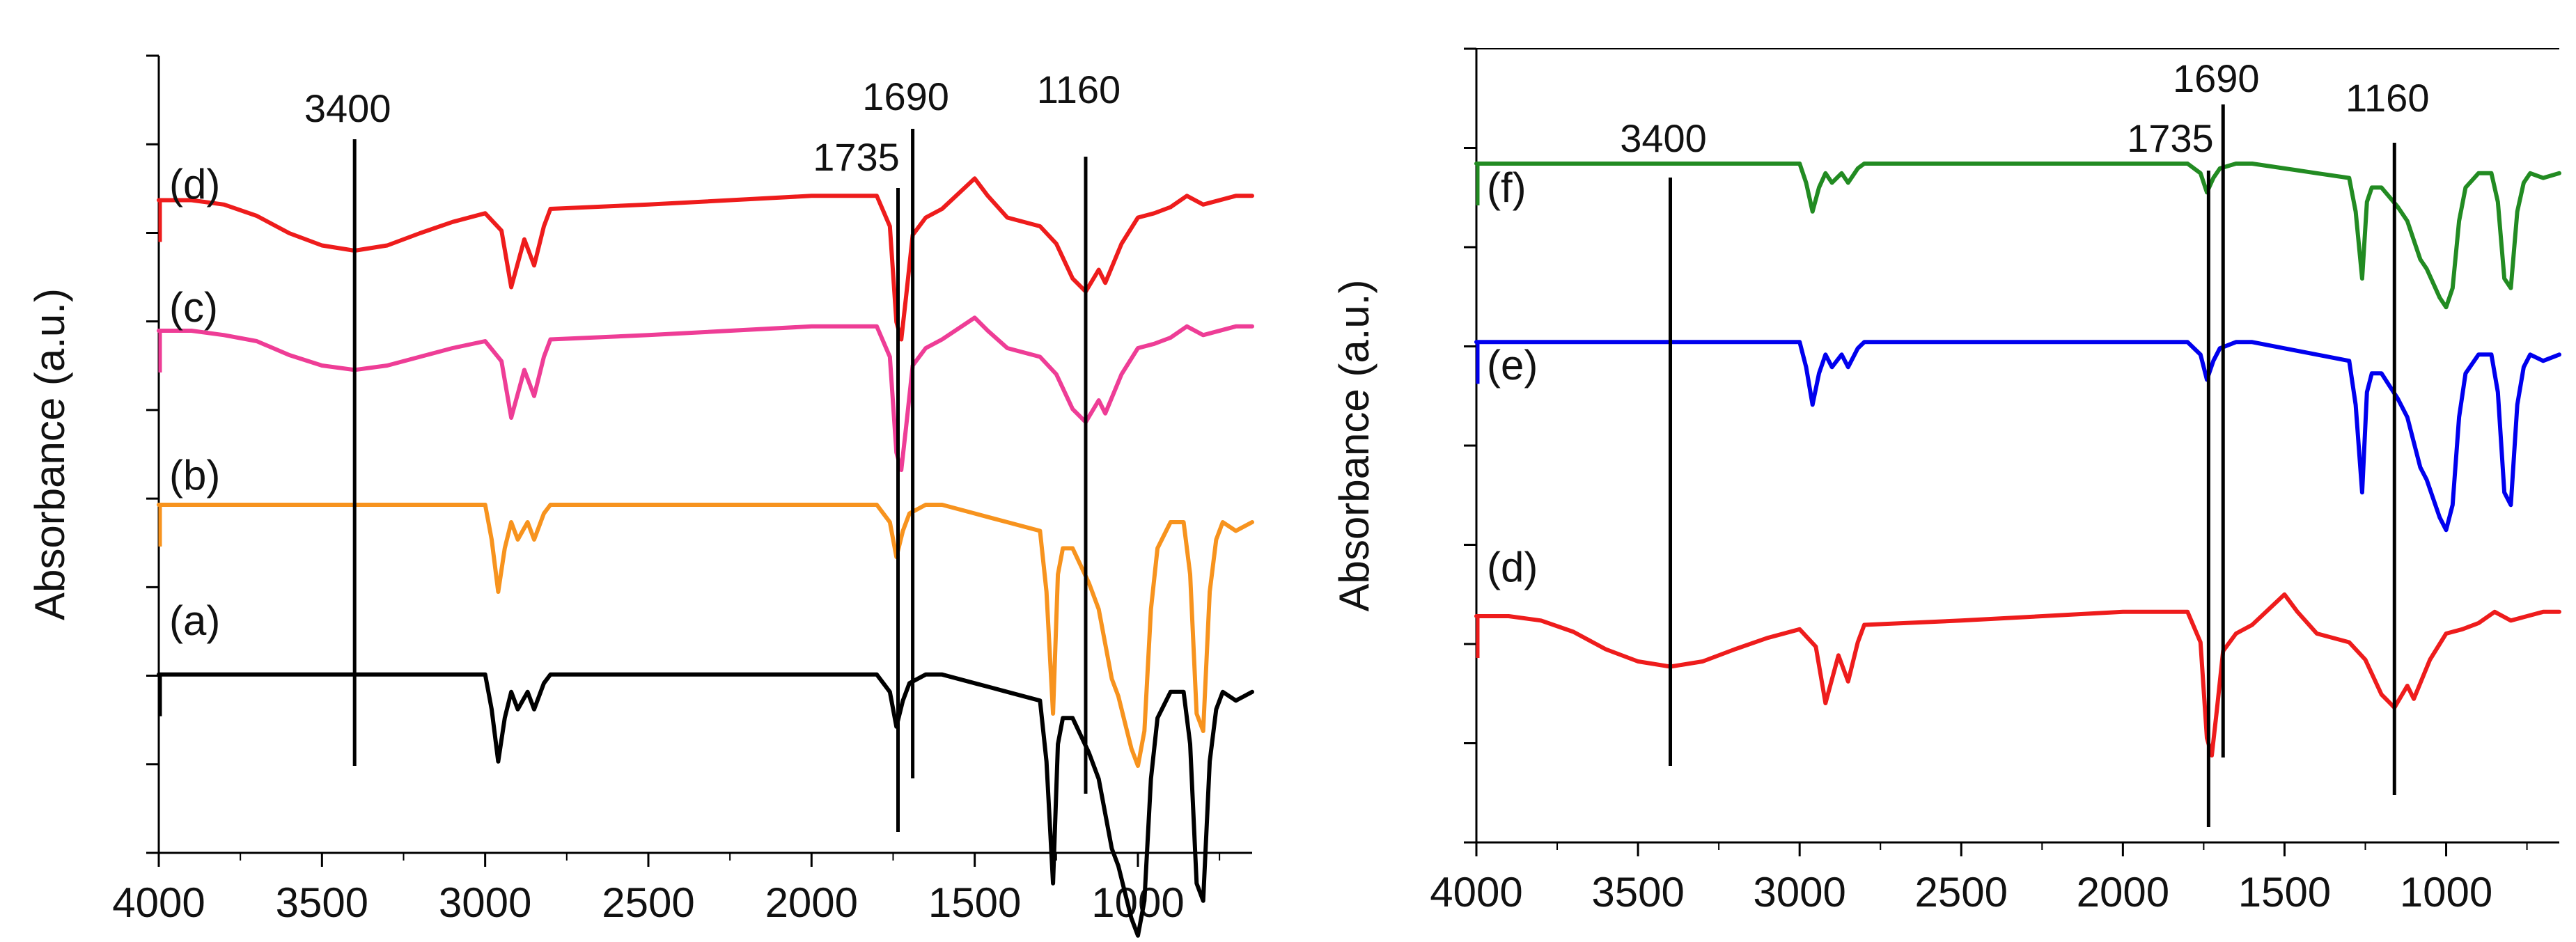  Describe the element at coordinates (2017, 236) in the screenshot. I see `series-line-f` at that location.